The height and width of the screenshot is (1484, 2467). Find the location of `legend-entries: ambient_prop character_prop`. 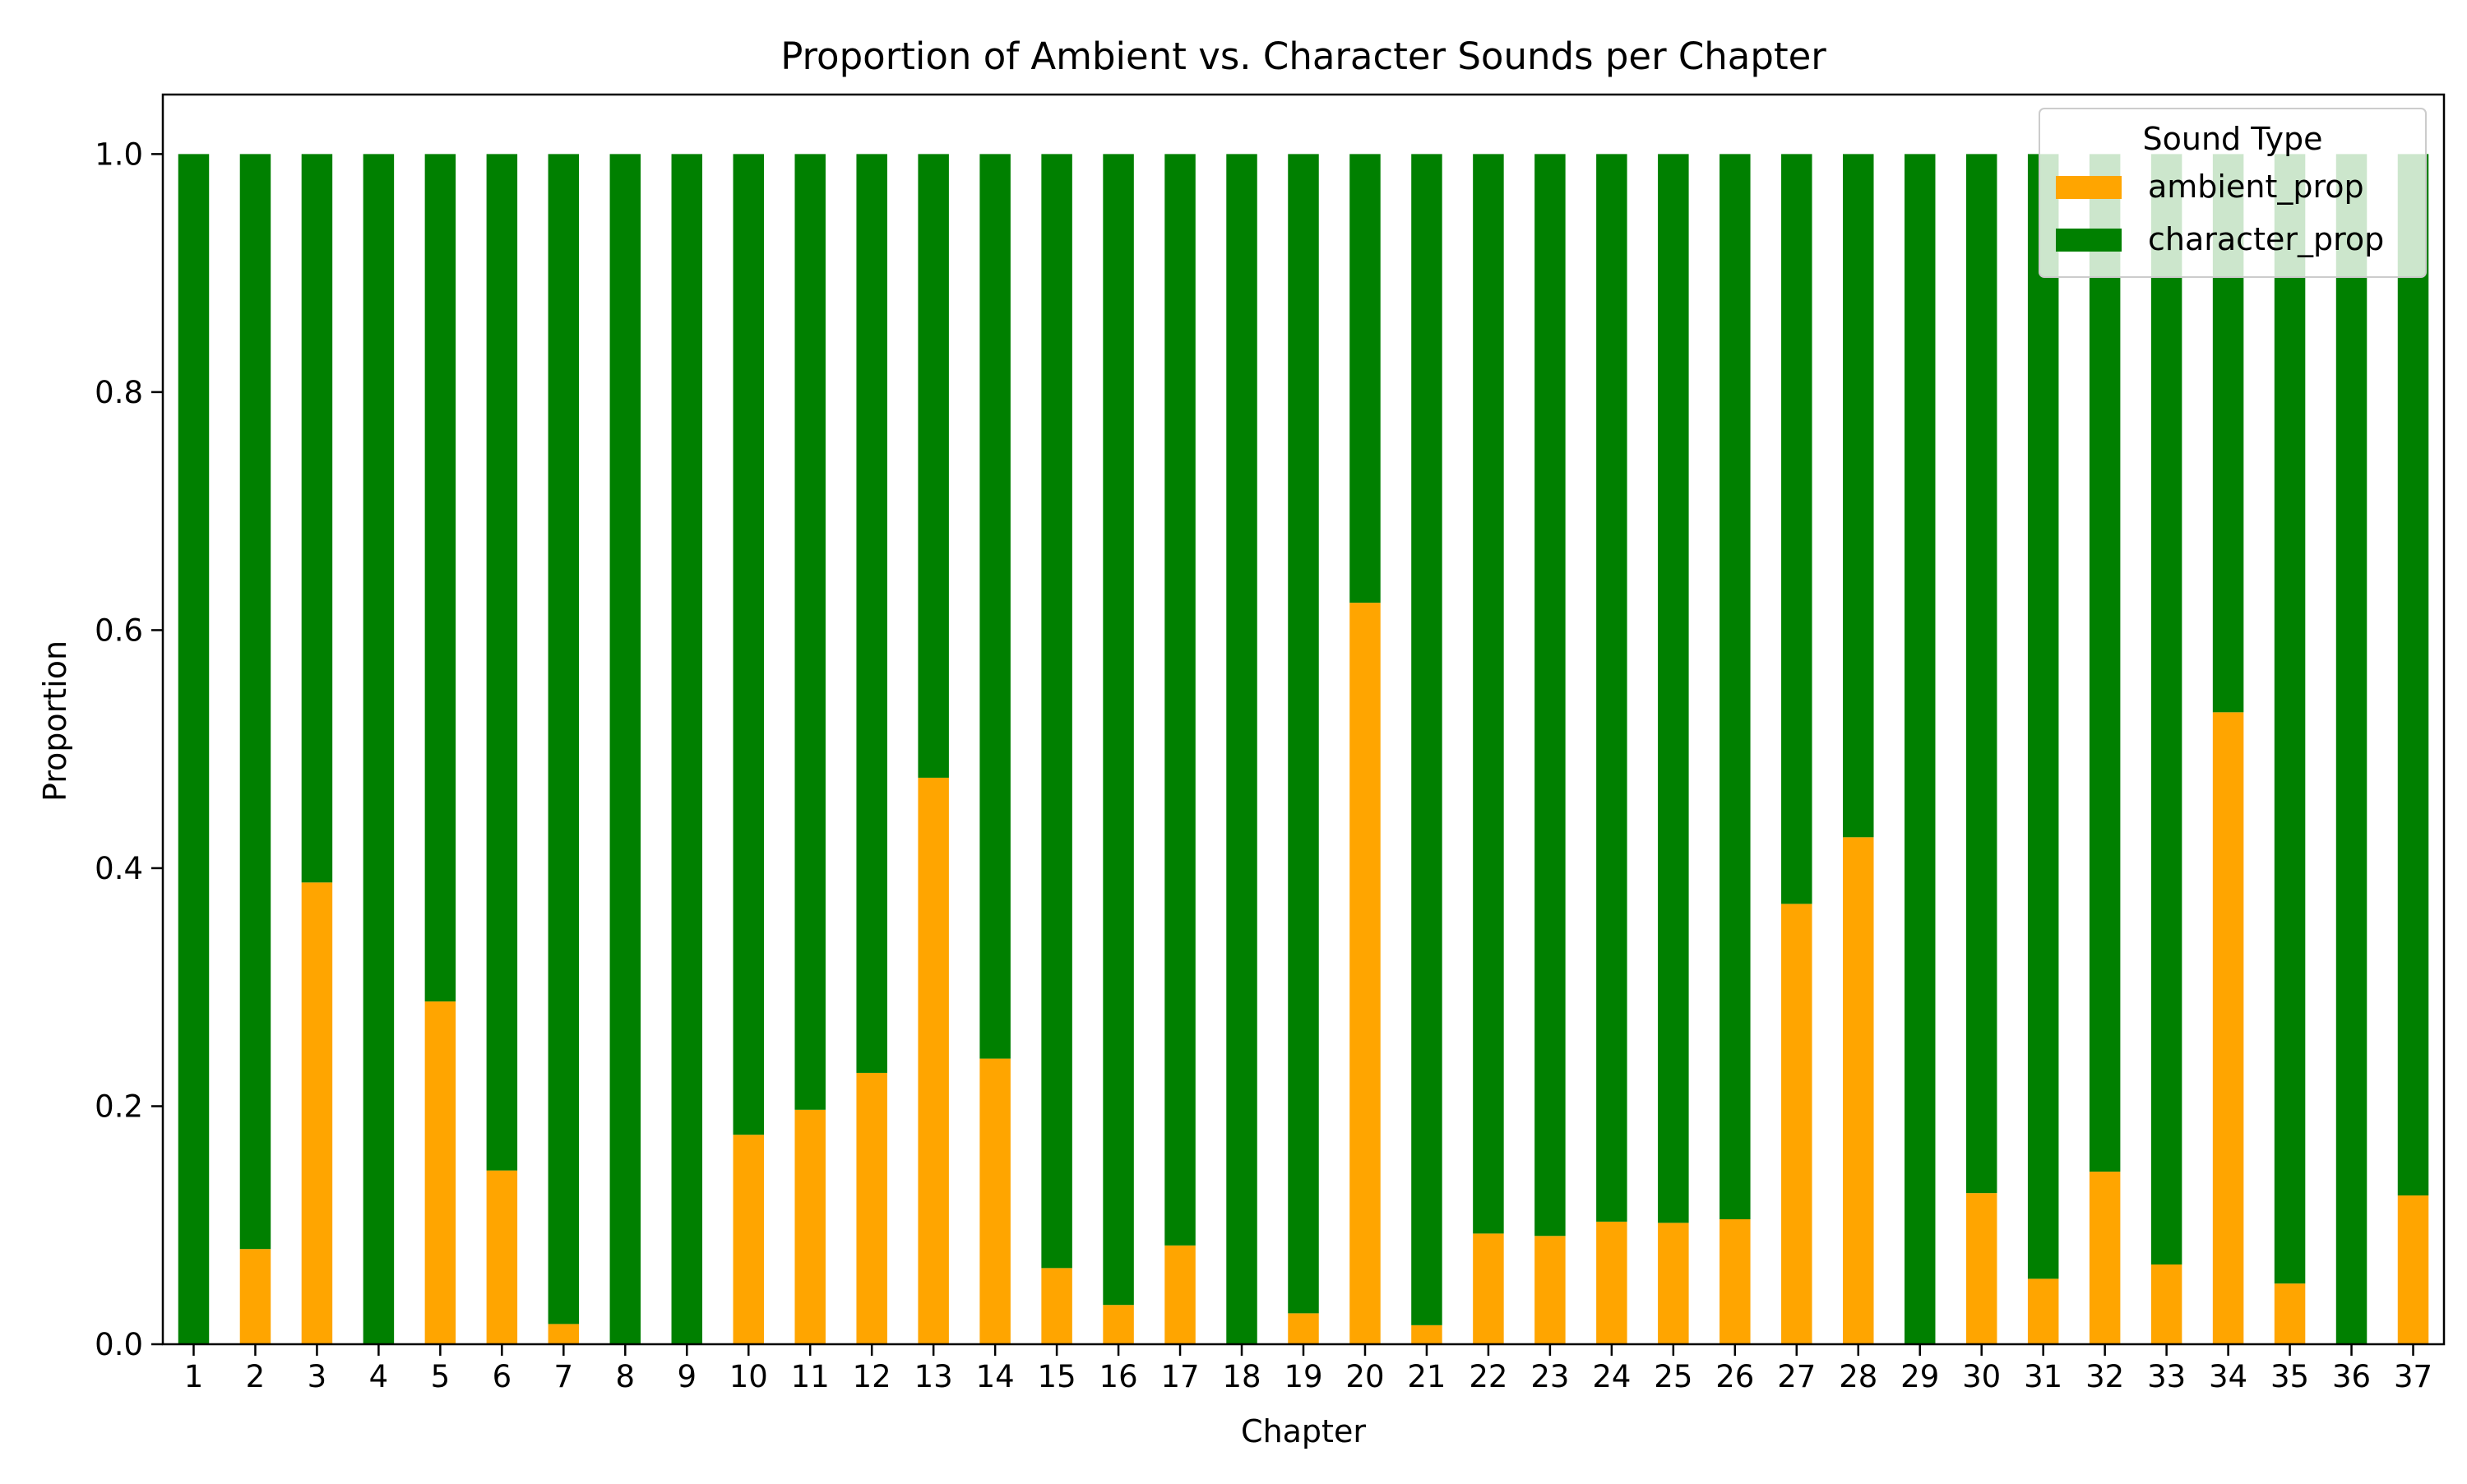

legend-entries: ambient_prop character_prop is located at coordinates (2220, 213).